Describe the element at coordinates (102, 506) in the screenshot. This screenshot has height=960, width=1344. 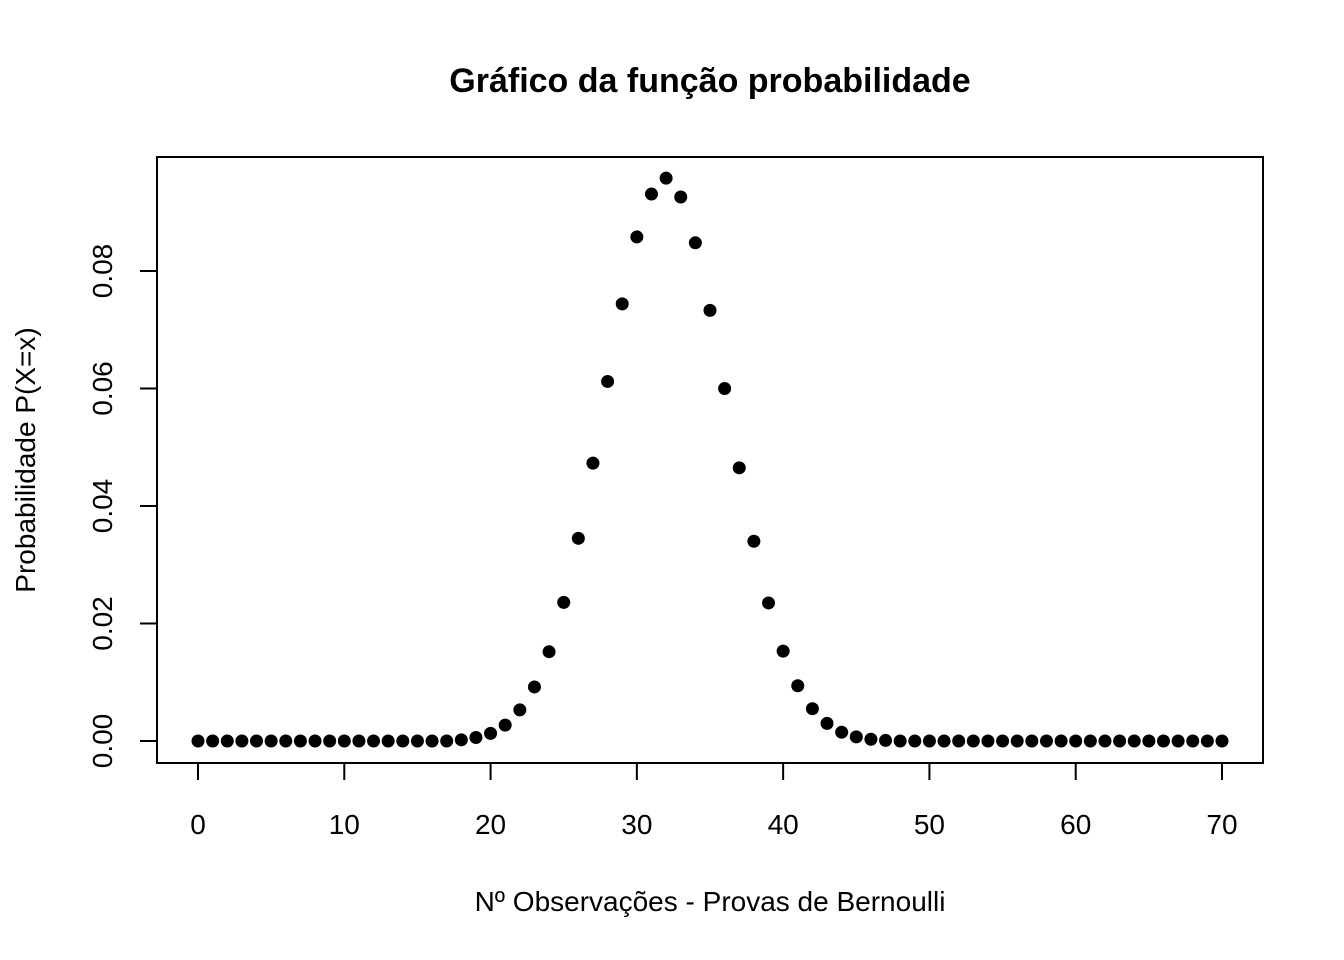
I see `y-tick-label: 0.04` at that location.